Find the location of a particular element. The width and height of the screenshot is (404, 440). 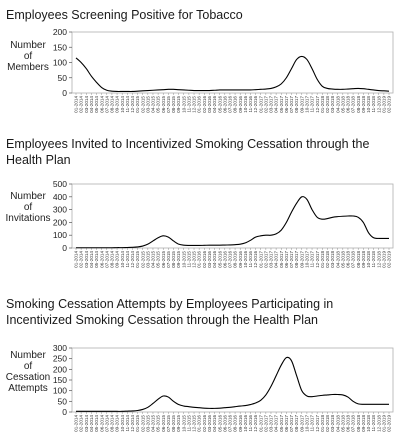

x-tick-label: 02-2016 is located at coordinates (204, 259).